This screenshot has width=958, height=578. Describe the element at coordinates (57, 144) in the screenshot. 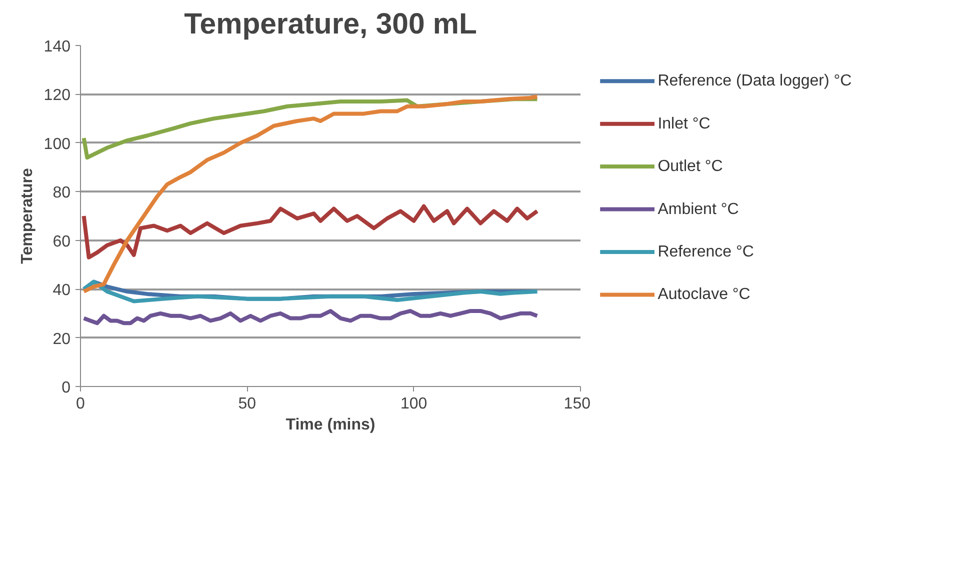

I see `y-tick-label: 100` at that location.